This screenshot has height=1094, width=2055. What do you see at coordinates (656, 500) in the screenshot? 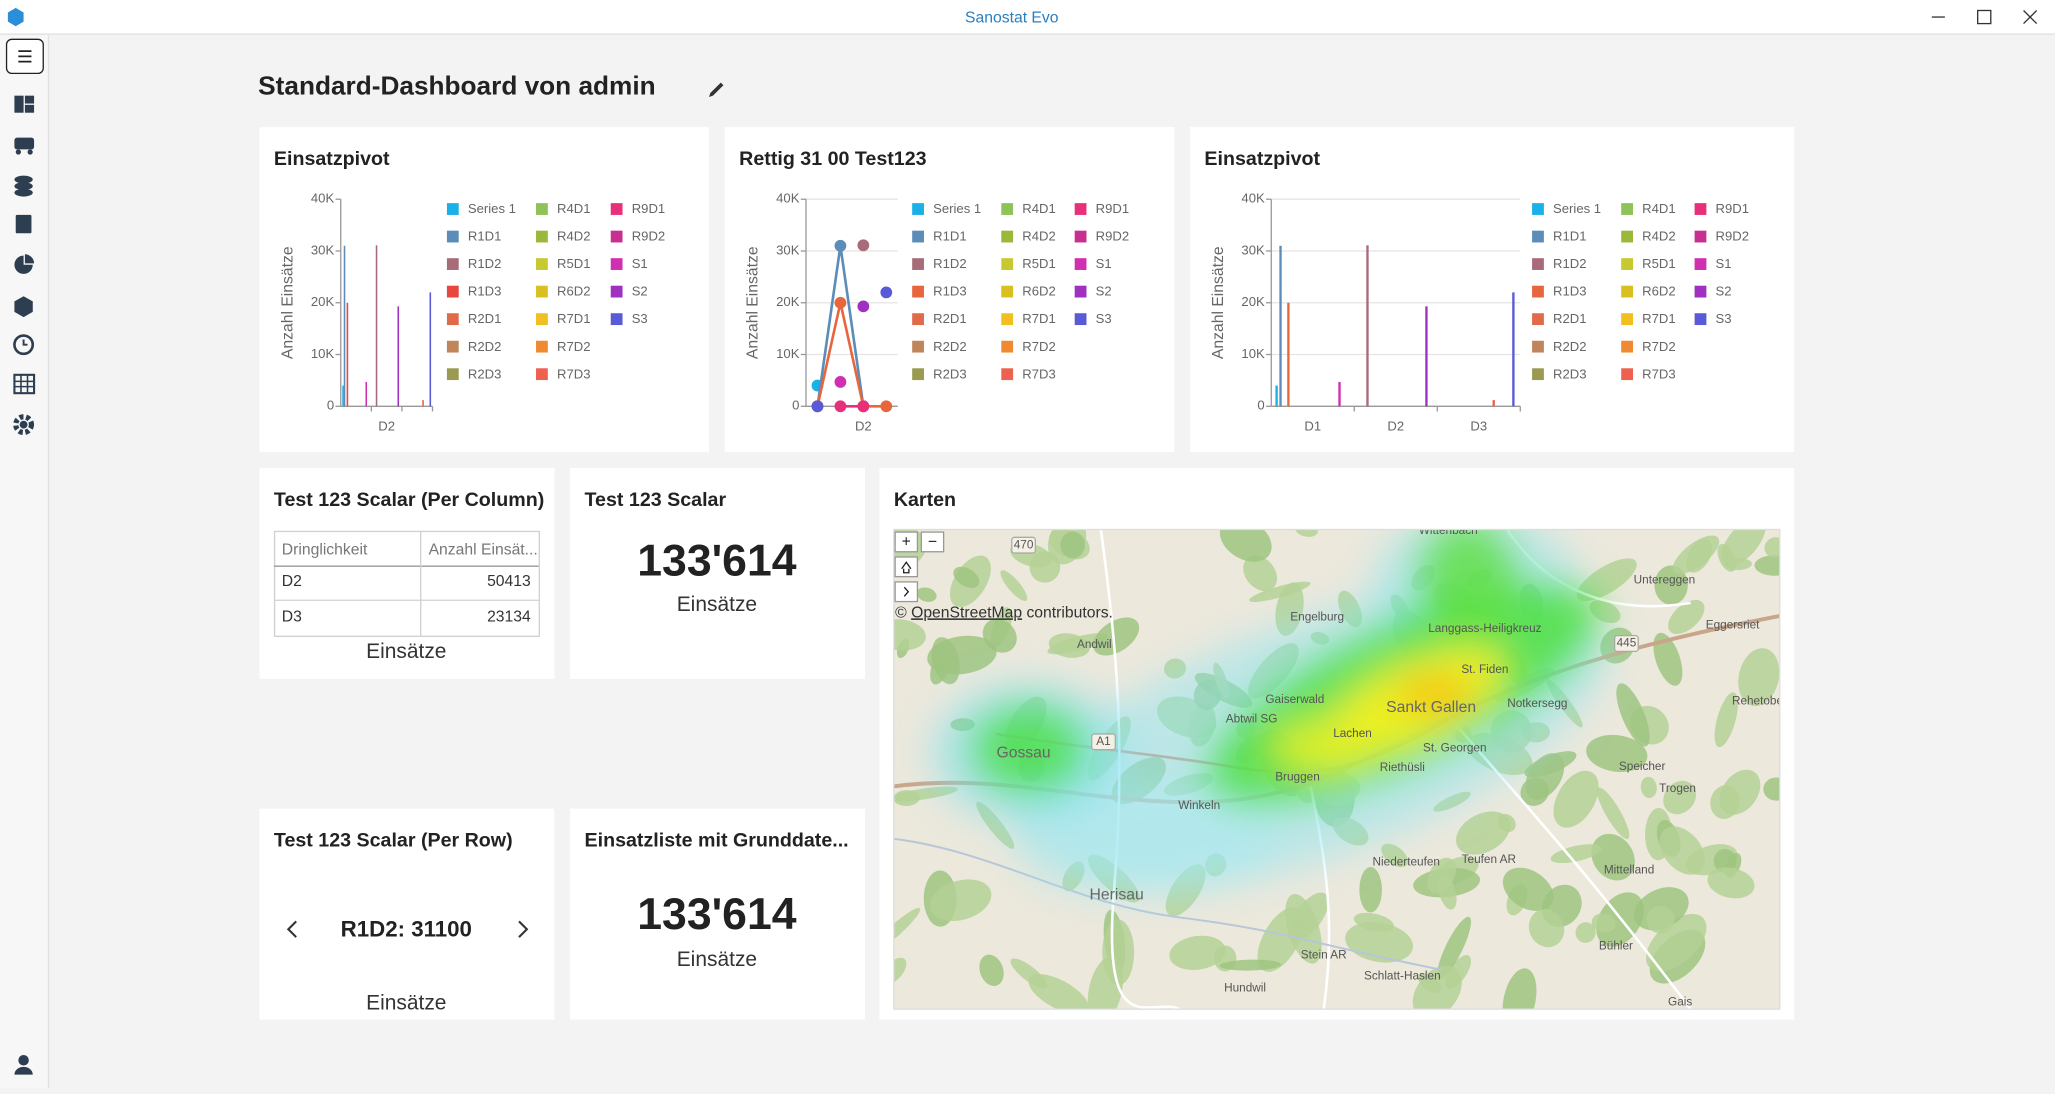
I see `widget-title: Test 123 Scalar` at bounding box center [656, 500].